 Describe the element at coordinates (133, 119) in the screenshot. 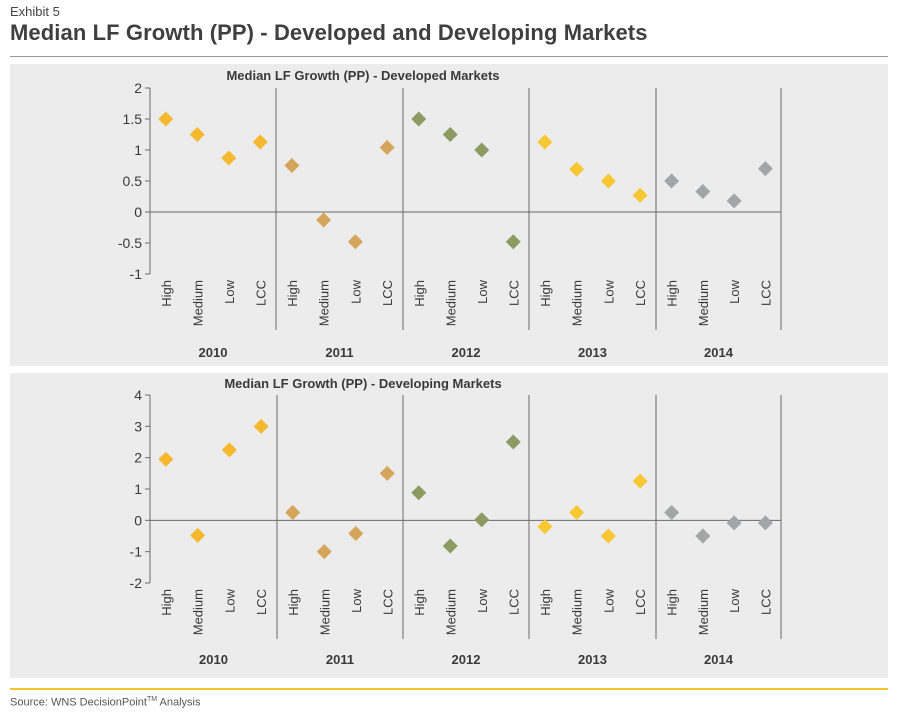

I see `y-tick-label: 1.5` at that location.